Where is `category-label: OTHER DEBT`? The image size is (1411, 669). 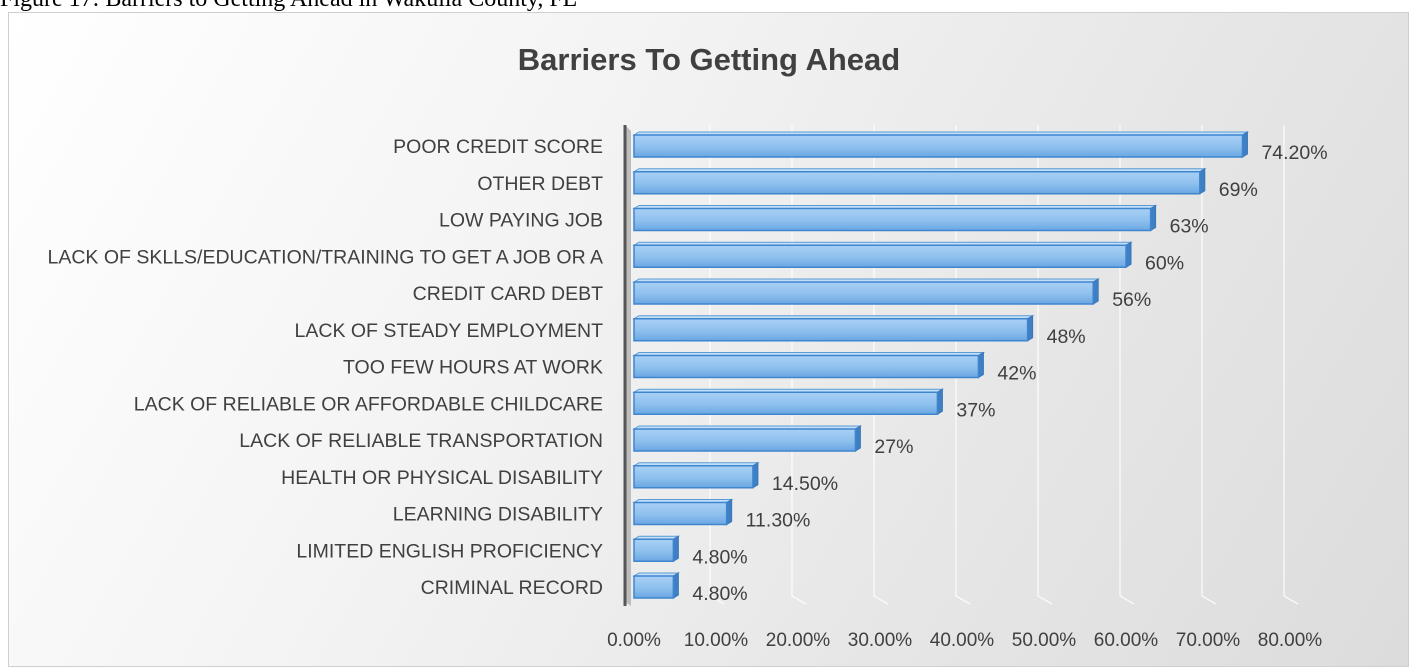
category-label: OTHER DEBT is located at coordinates (540, 184).